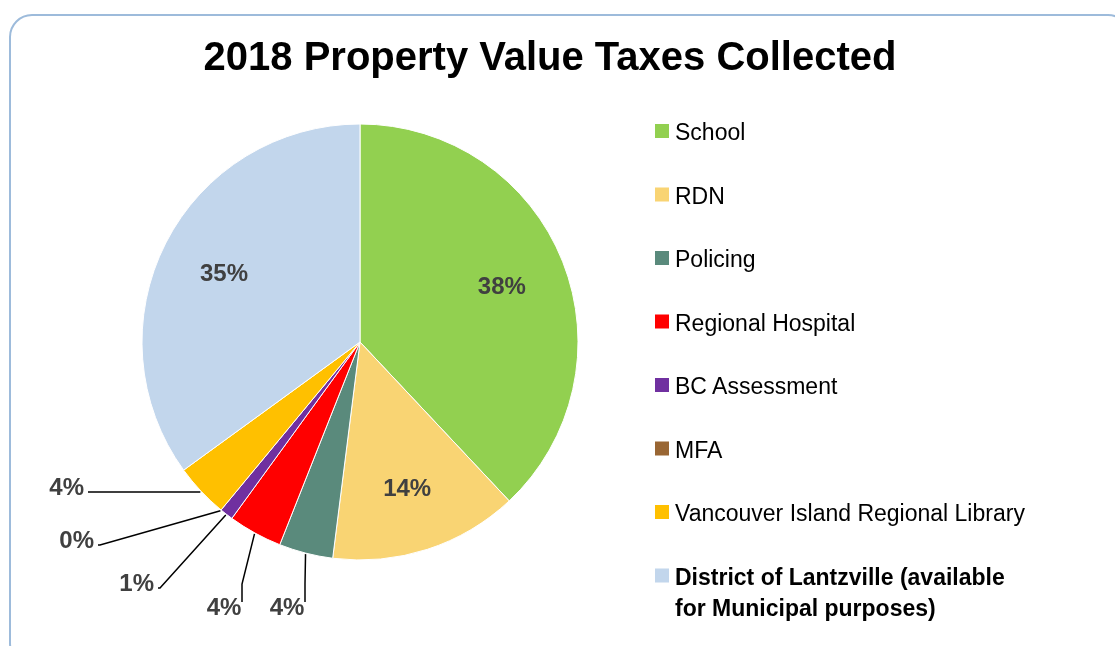  What do you see at coordinates (756, 386) in the screenshot?
I see `legend-label: BC Assessment` at bounding box center [756, 386].